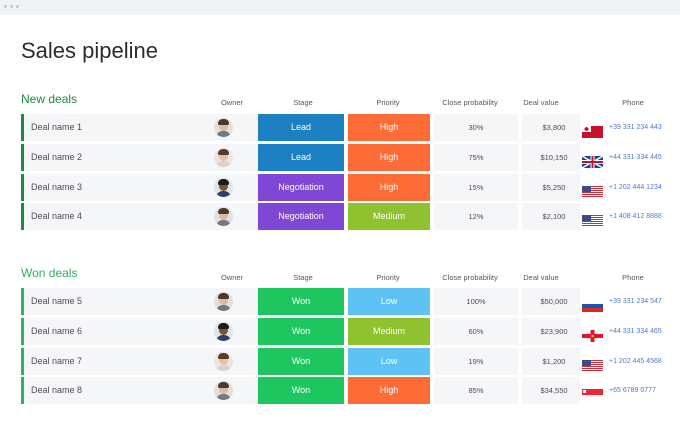 This screenshot has height=425, width=680. I want to click on deal-name-cell: Deal name 6, so click(125, 331).